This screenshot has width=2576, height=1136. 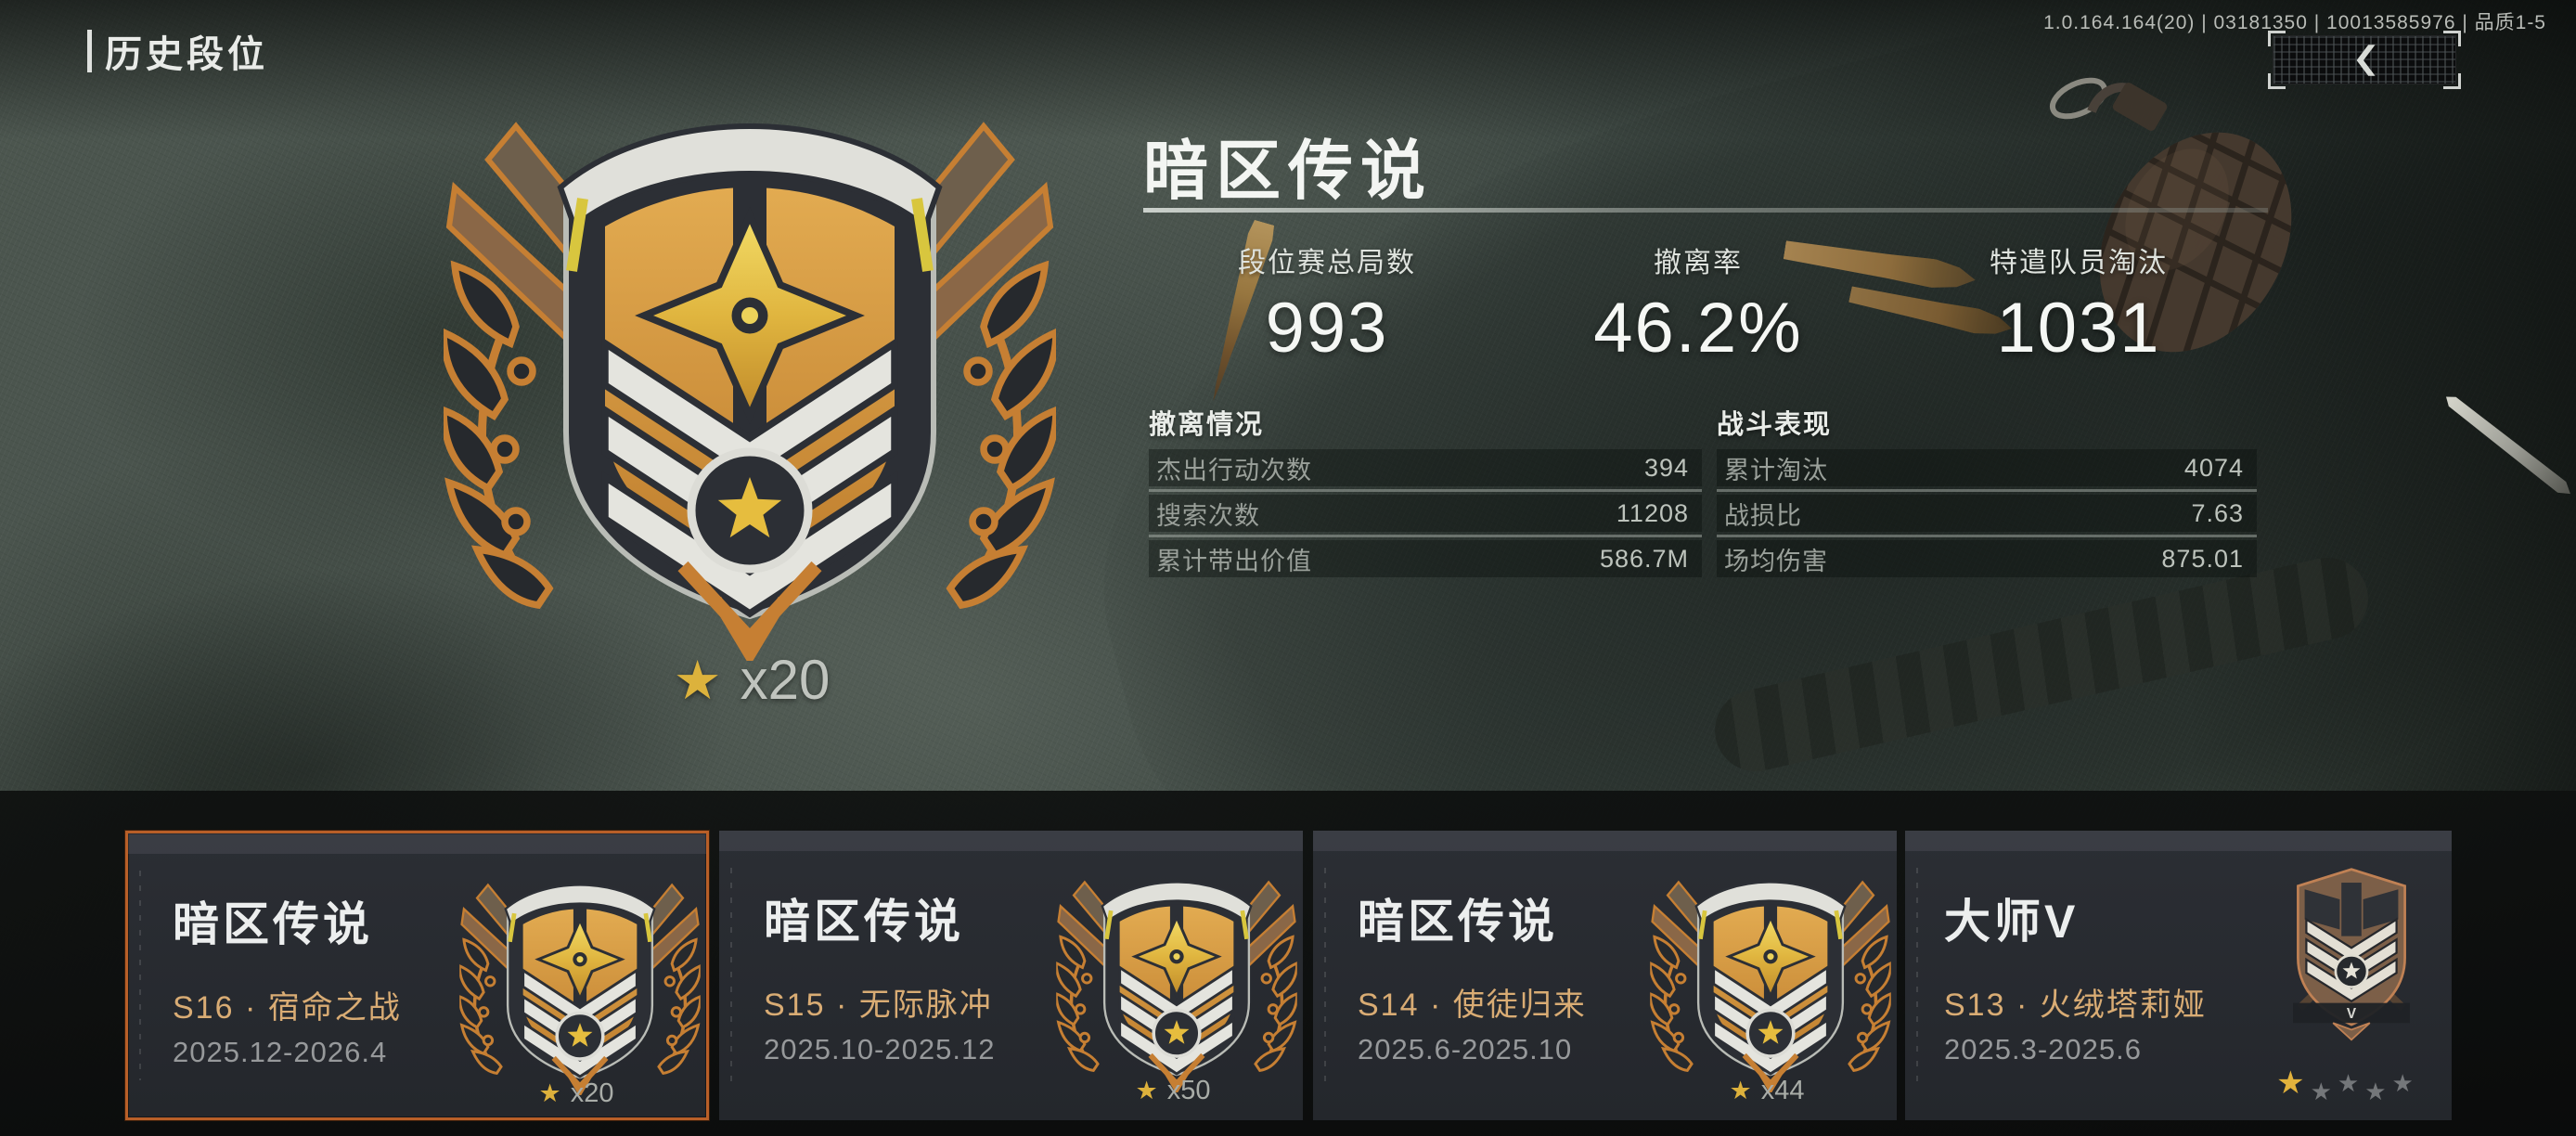 I want to click on back-button, so click(x=2364, y=60).